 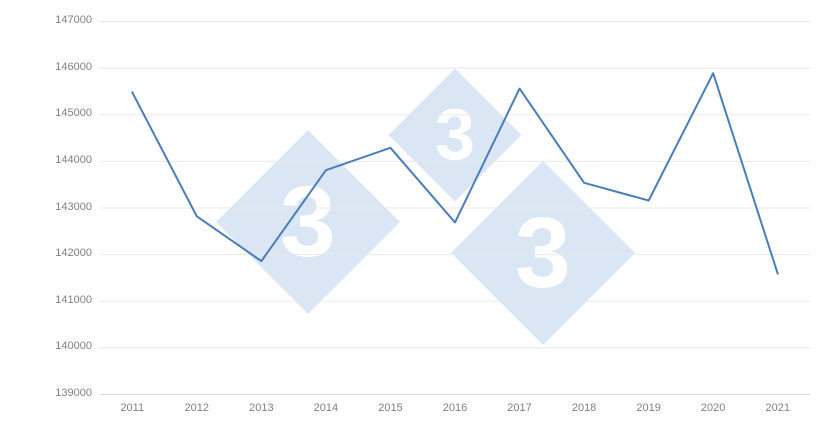 What do you see at coordinates (648, 408) in the screenshot?
I see `x-axis-tick-label: 2019` at bounding box center [648, 408].